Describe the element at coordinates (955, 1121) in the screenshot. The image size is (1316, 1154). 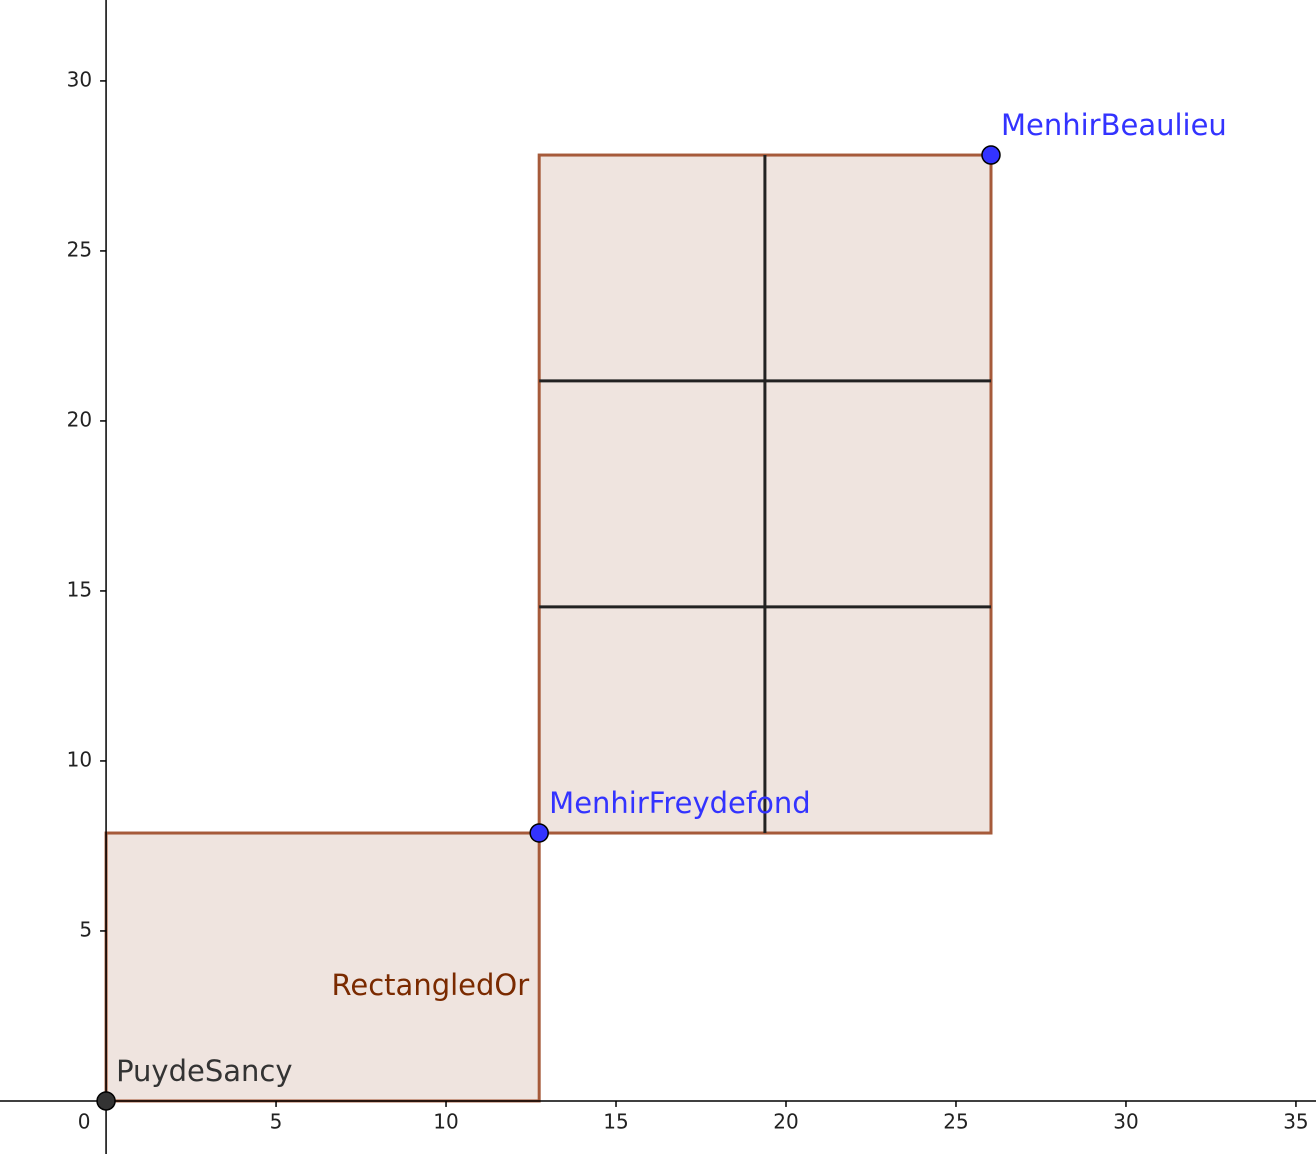
I see `x-tick-label: 25` at that location.